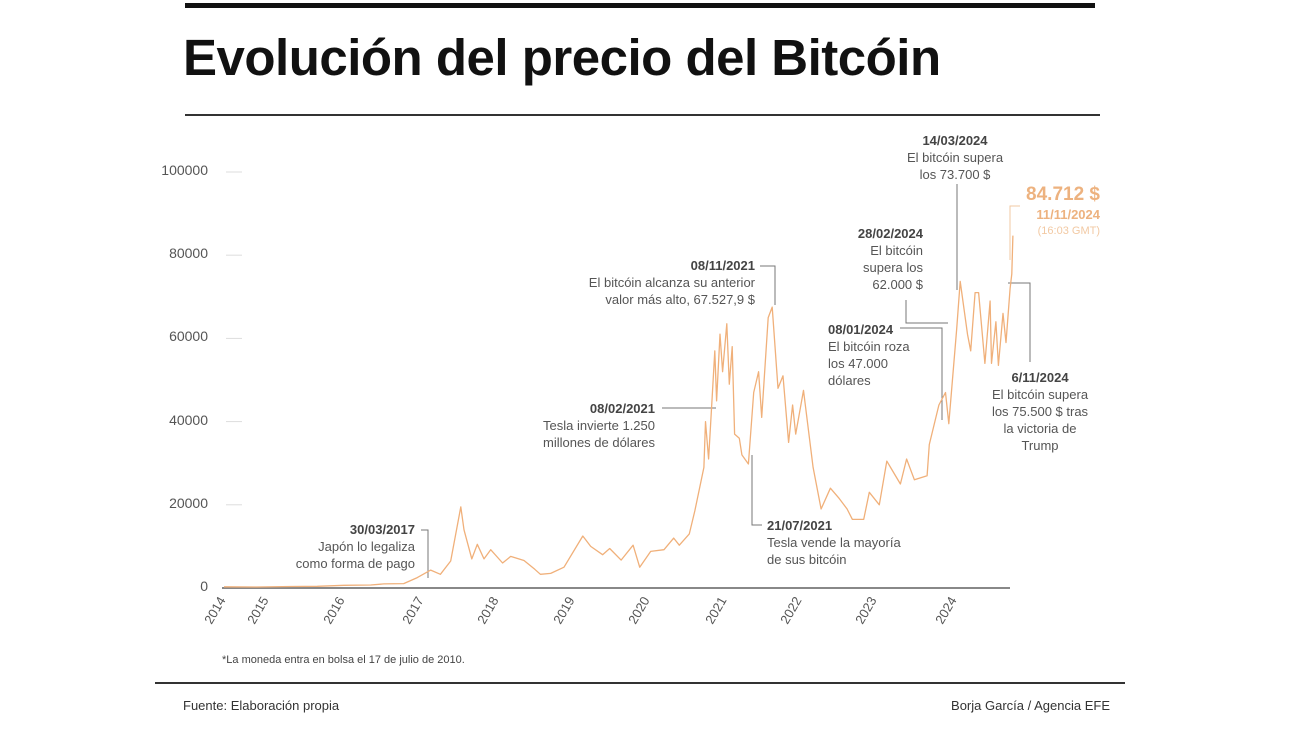 The height and width of the screenshot is (730, 1300). What do you see at coordinates (598, 442) in the screenshot?
I see `annotation-text: millones de dólares` at bounding box center [598, 442].